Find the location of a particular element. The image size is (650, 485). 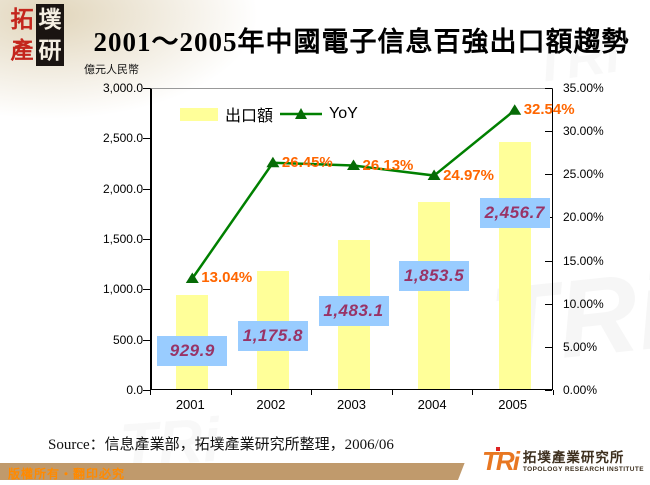

left-axis-tick-label: 0.0 is located at coordinates (134, 390).